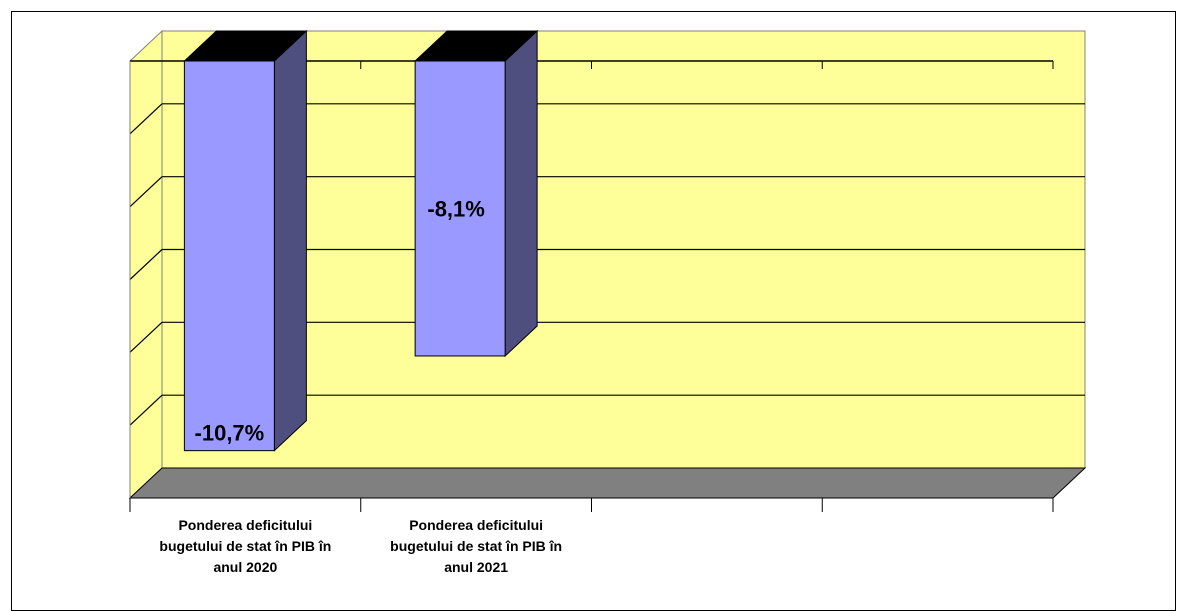 This screenshot has width=1188, height=611. What do you see at coordinates (476, 567) in the screenshot?
I see `category-label: anul 2021` at bounding box center [476, 567].